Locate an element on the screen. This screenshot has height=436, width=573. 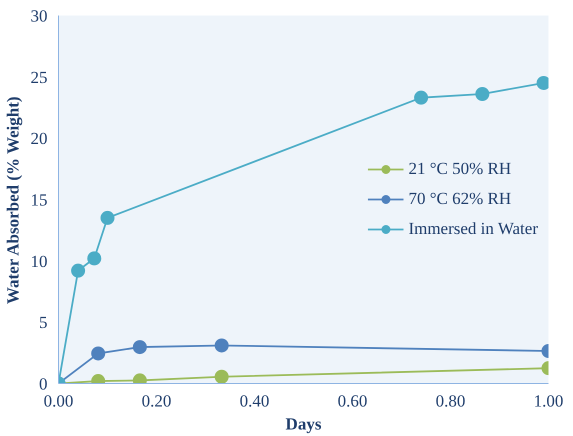
x-axis-title: Days is located at coordinates (304, 424).